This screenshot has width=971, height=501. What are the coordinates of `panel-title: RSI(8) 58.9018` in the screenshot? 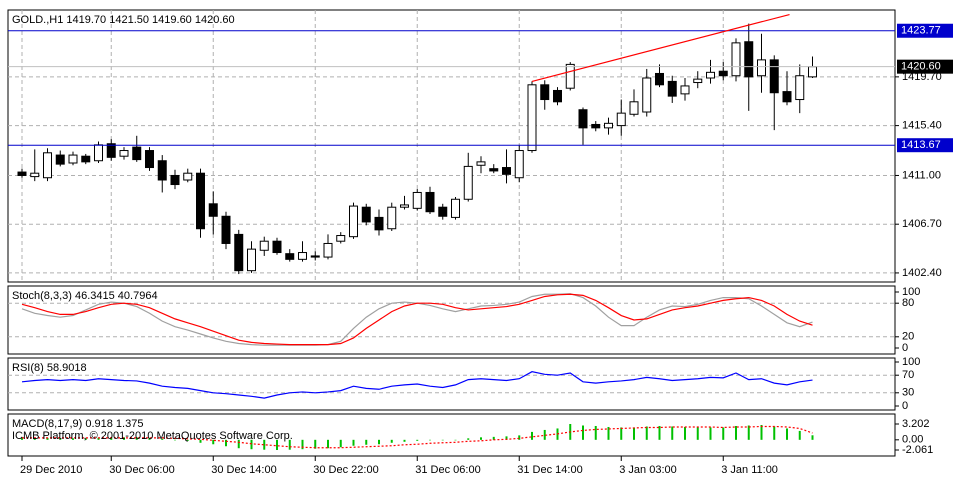 It's located at (49, 368).